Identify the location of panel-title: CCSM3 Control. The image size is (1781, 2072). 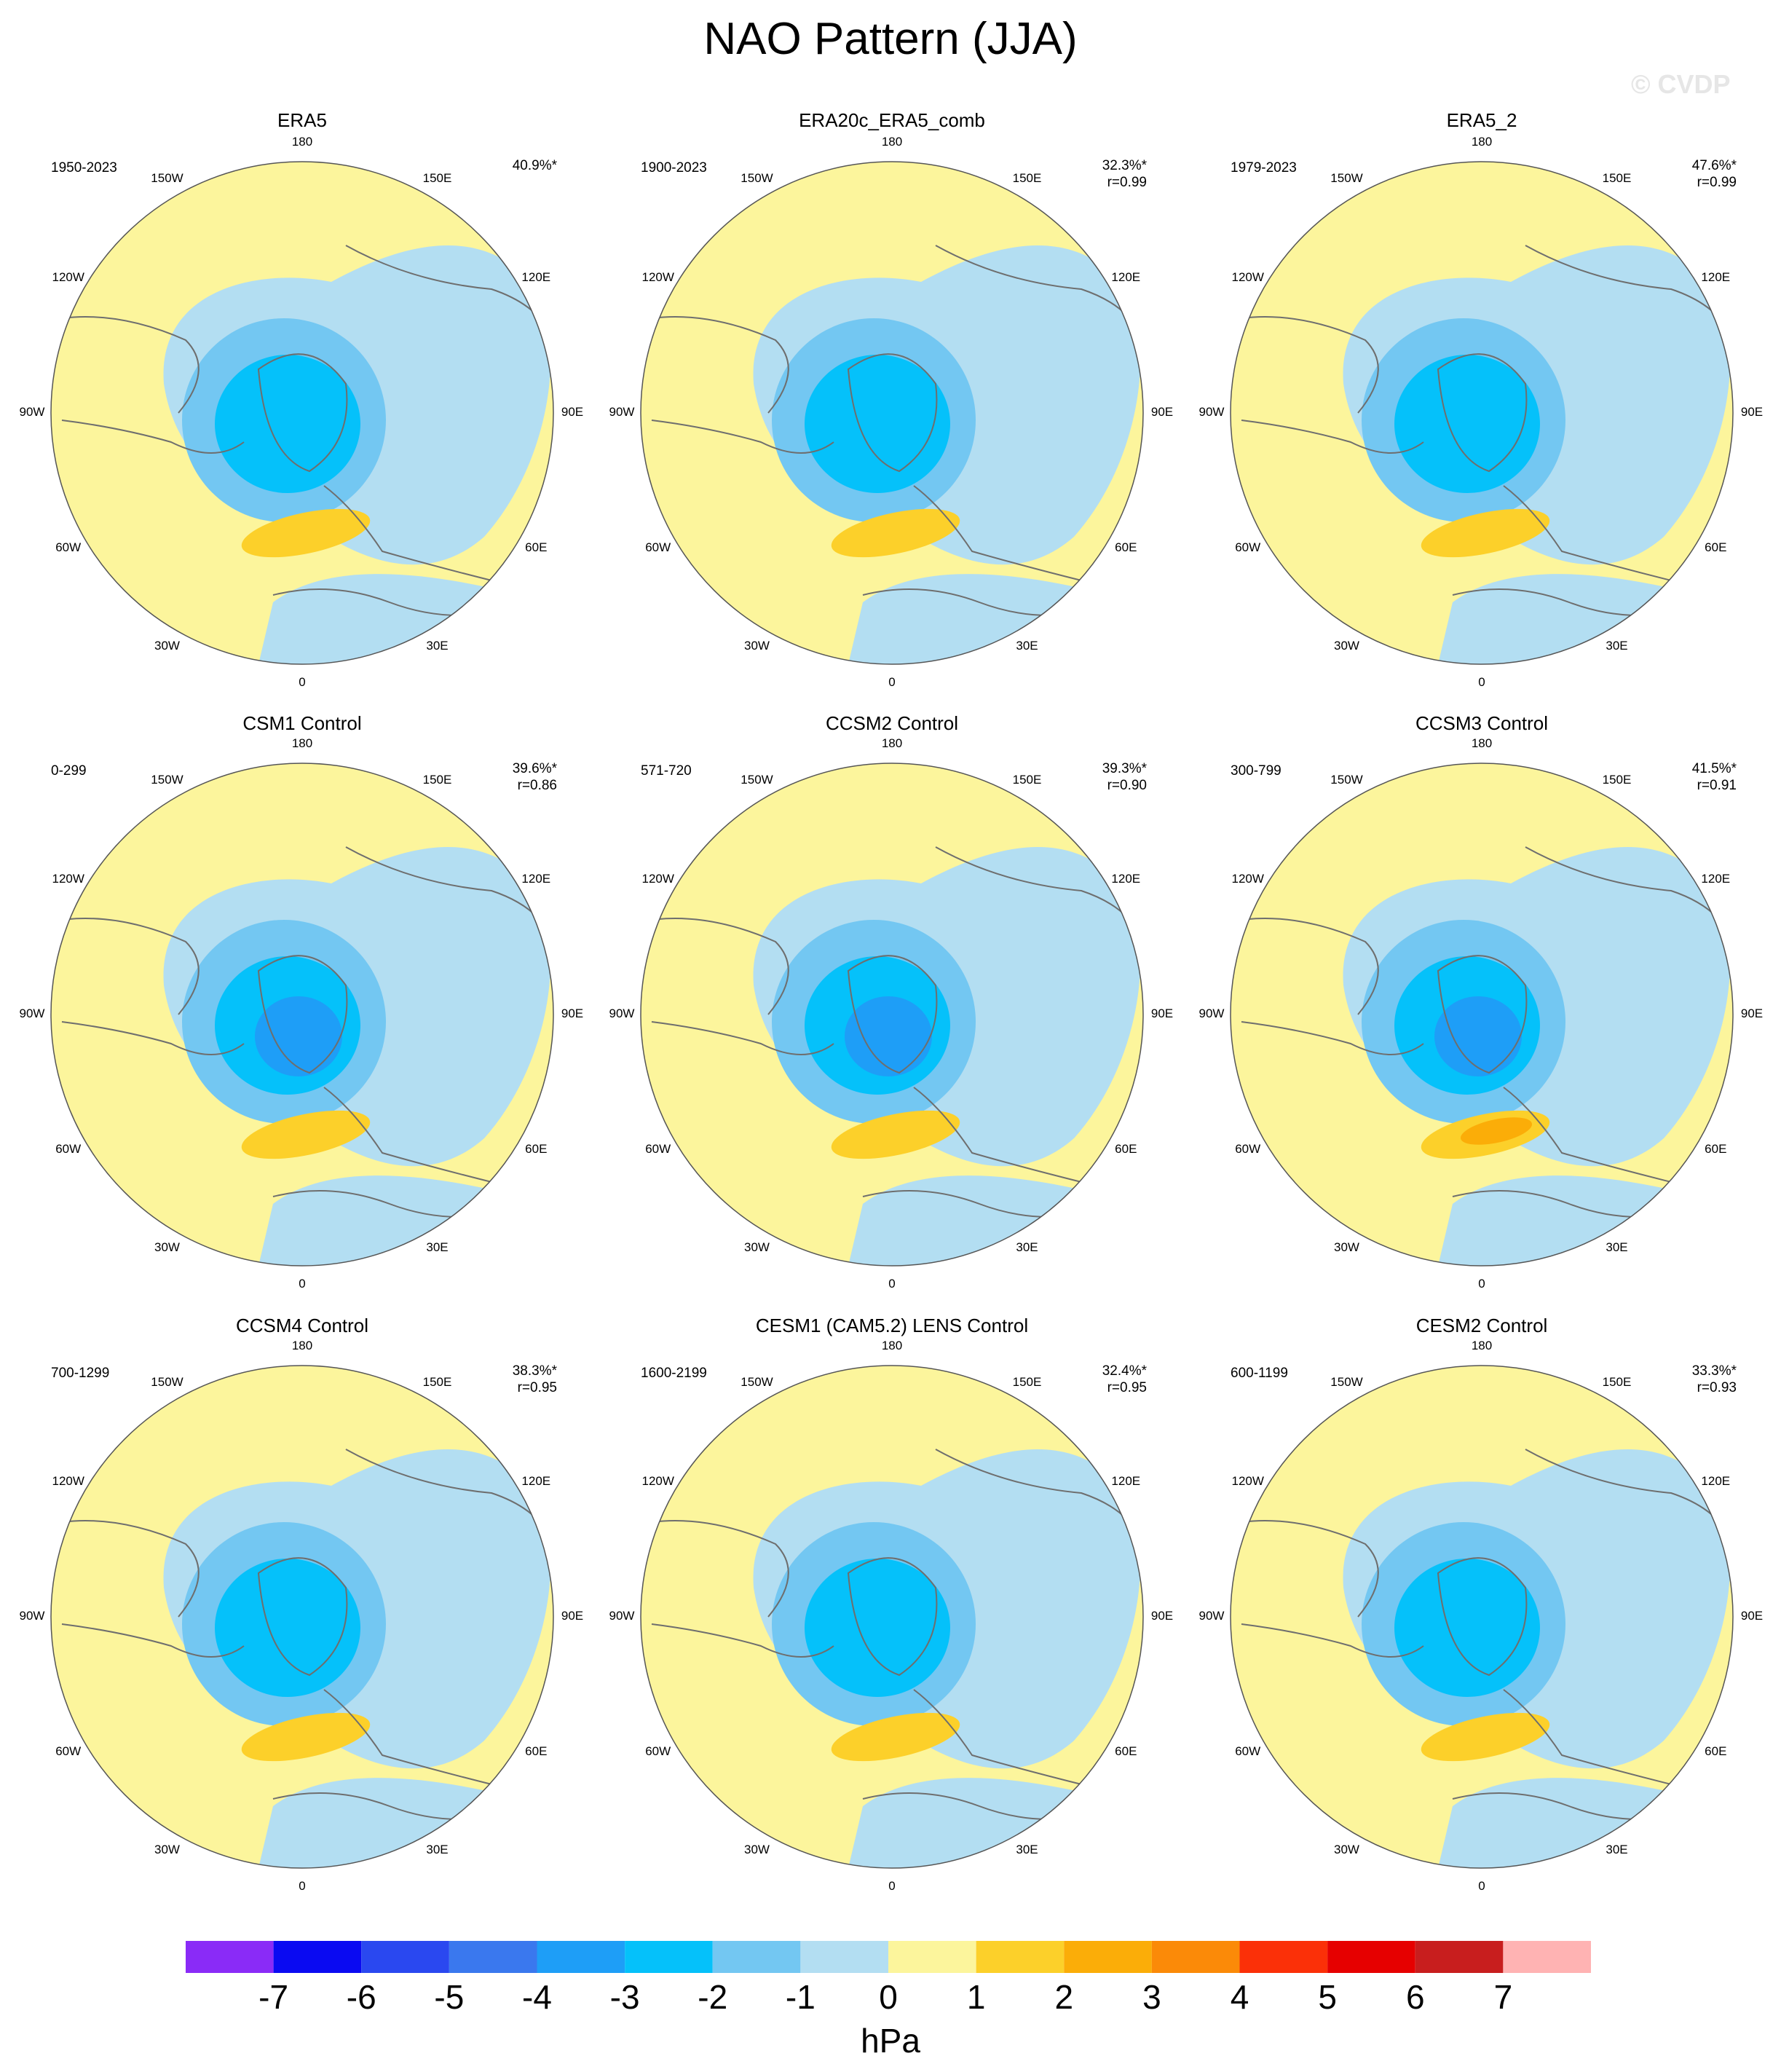
(1482, 723).